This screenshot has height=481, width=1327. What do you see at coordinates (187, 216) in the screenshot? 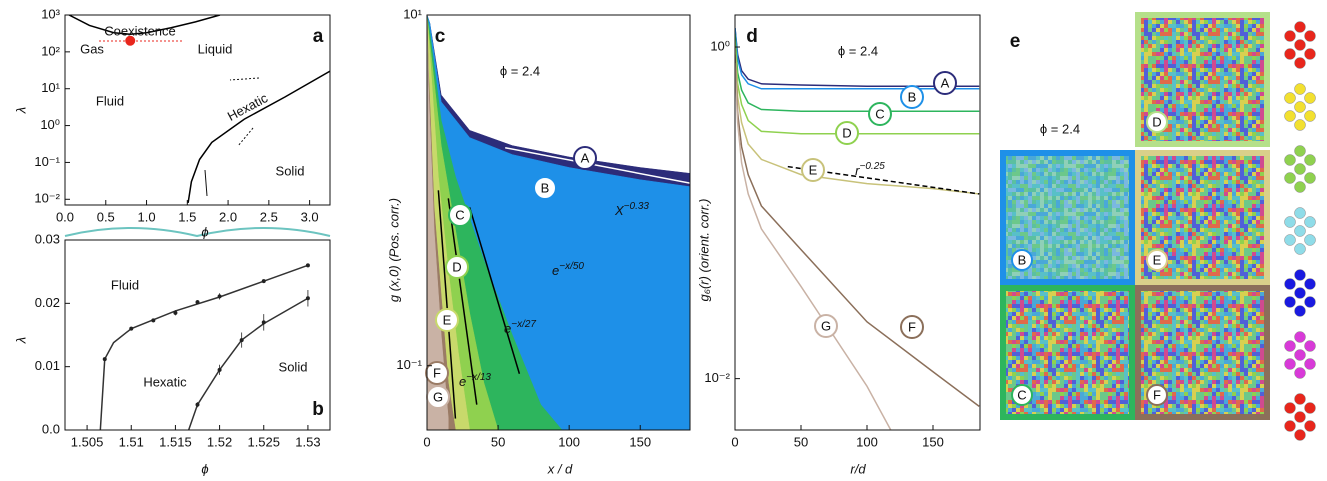
I see `x-tick-label: 1.5` at bounding box center [187, 216].